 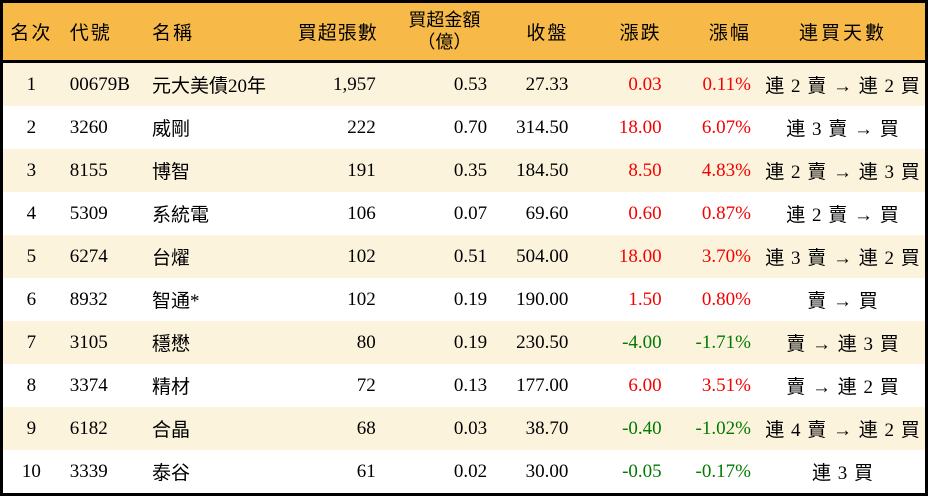 What do you see at coordinates (444, 428) in the screenshot?
I see `amount-cell: 0.03` at bounding box center [444, 428].